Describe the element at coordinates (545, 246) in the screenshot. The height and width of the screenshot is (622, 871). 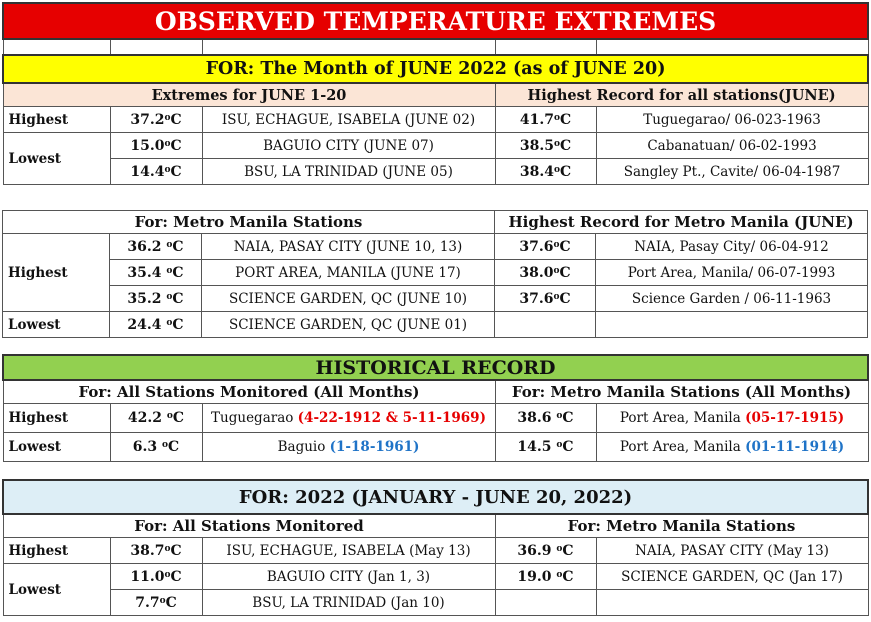
I see `metro-rec-temp-1: 37.6oC` at that location.